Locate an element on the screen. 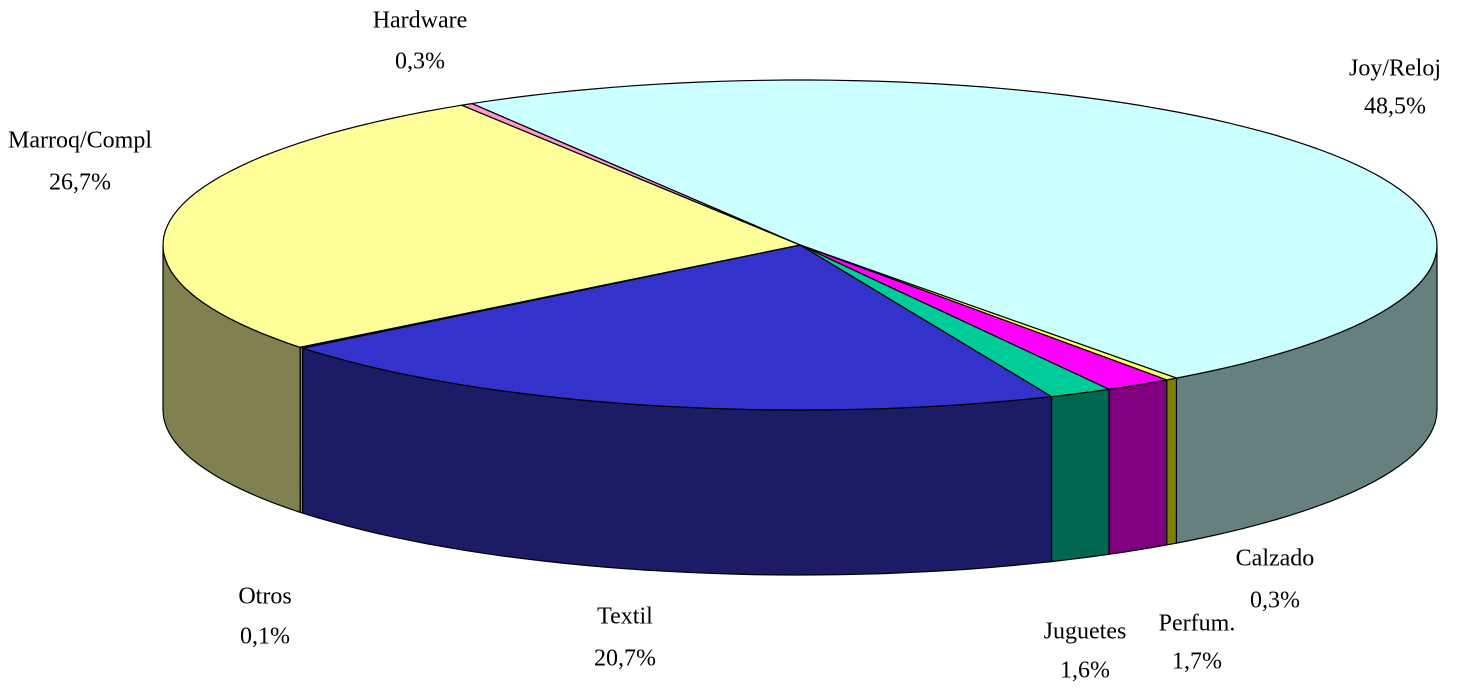  slice-value-label: 1,7% is located at coordinates (1197, 662).